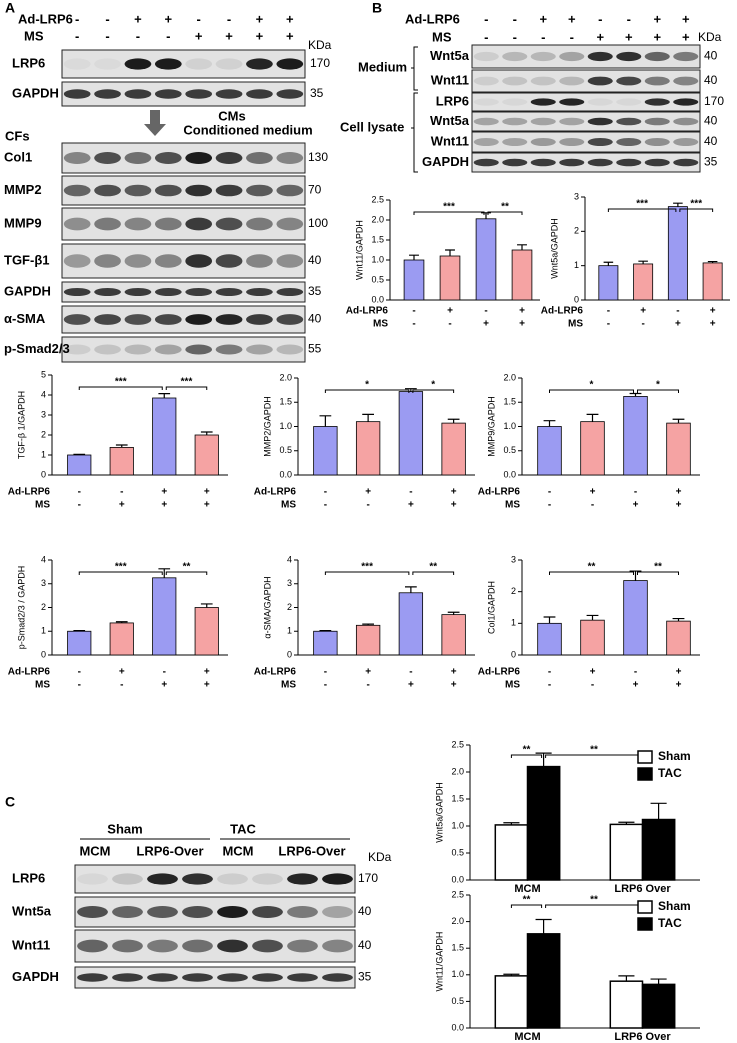 The height and width of the screenshot is (1043, 737). What do you see at coordinates (289, 654) in the screenshot?
I see `y-tick-label: 0` at bounding box center [289, 654].